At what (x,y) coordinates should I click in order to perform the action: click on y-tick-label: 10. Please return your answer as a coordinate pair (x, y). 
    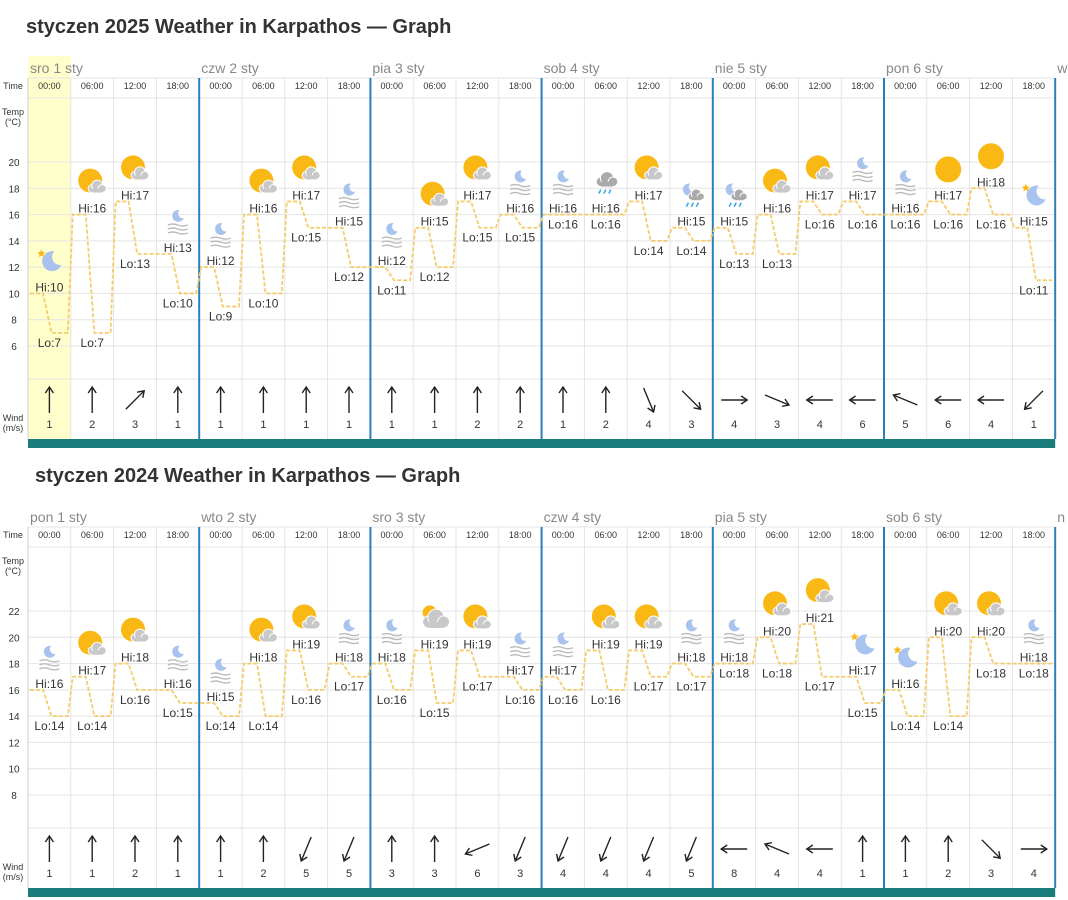
    Looking at the image, I should click on (14, 770).